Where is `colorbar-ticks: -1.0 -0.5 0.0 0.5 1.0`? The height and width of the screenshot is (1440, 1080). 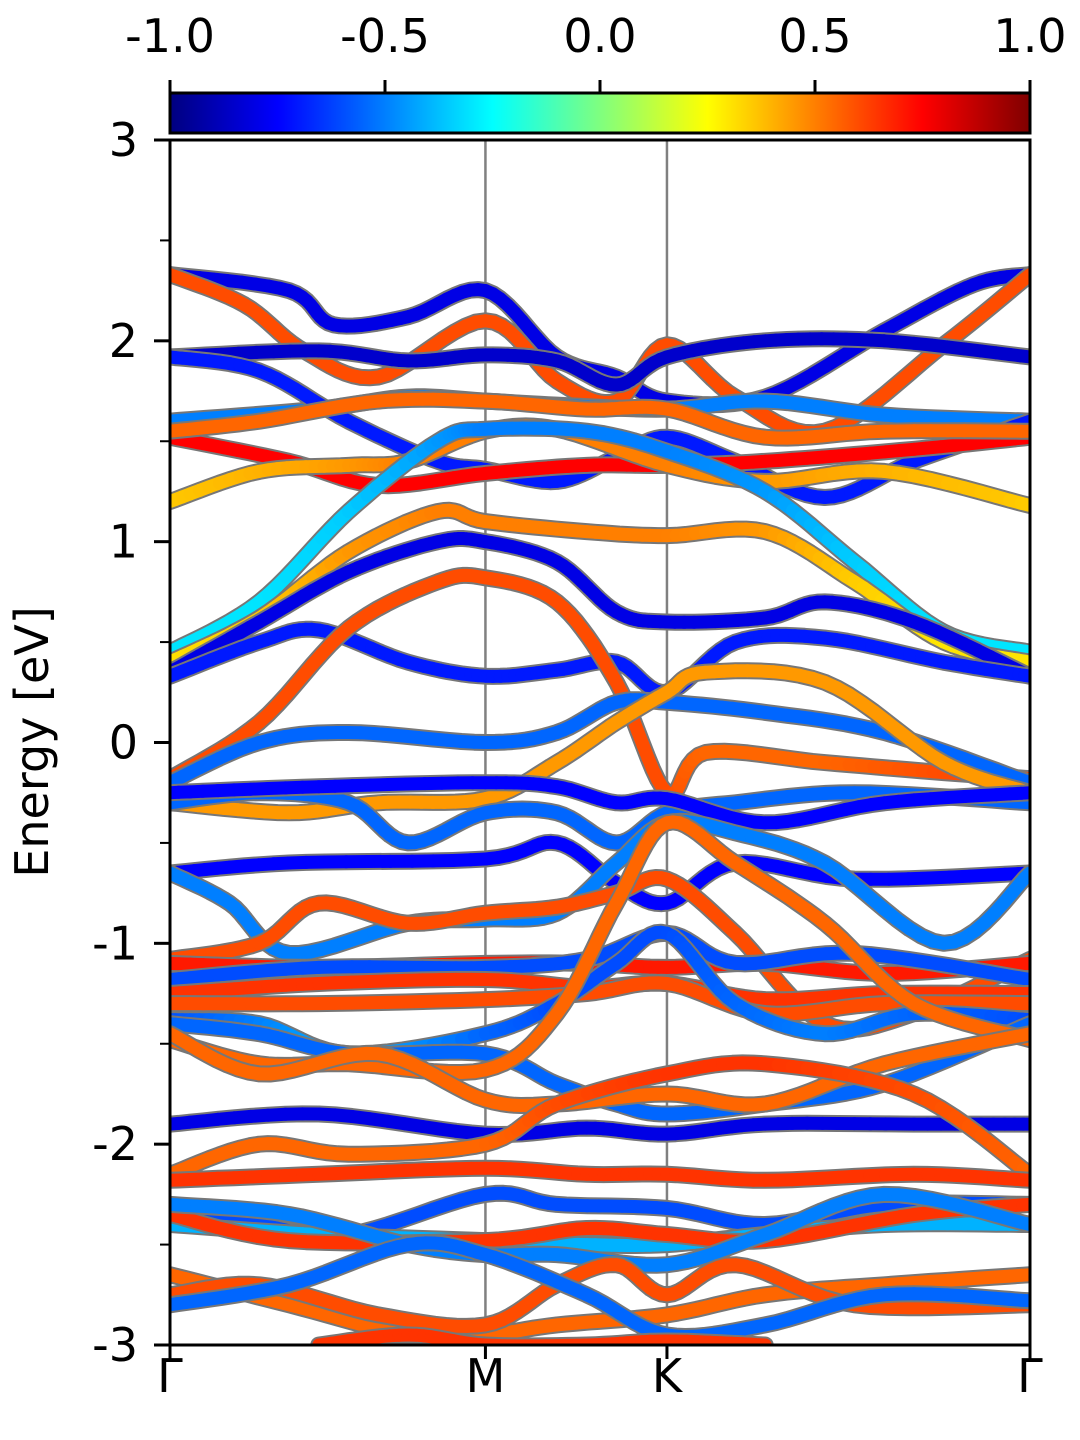 colorbar-ticks: -1.0 -0.5 0.0 0.5 1.0 is located at coordinates (596, 51).